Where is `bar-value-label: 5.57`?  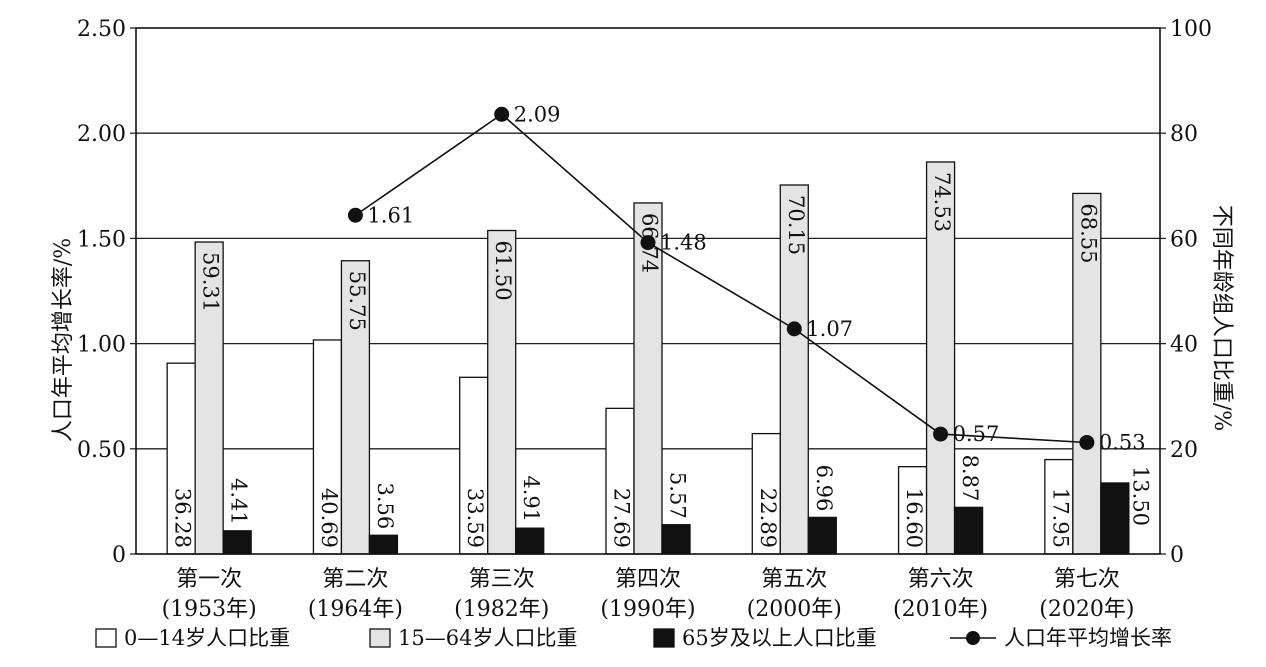 bar-value-label: 5.57 is located at coordinates (678, 495).